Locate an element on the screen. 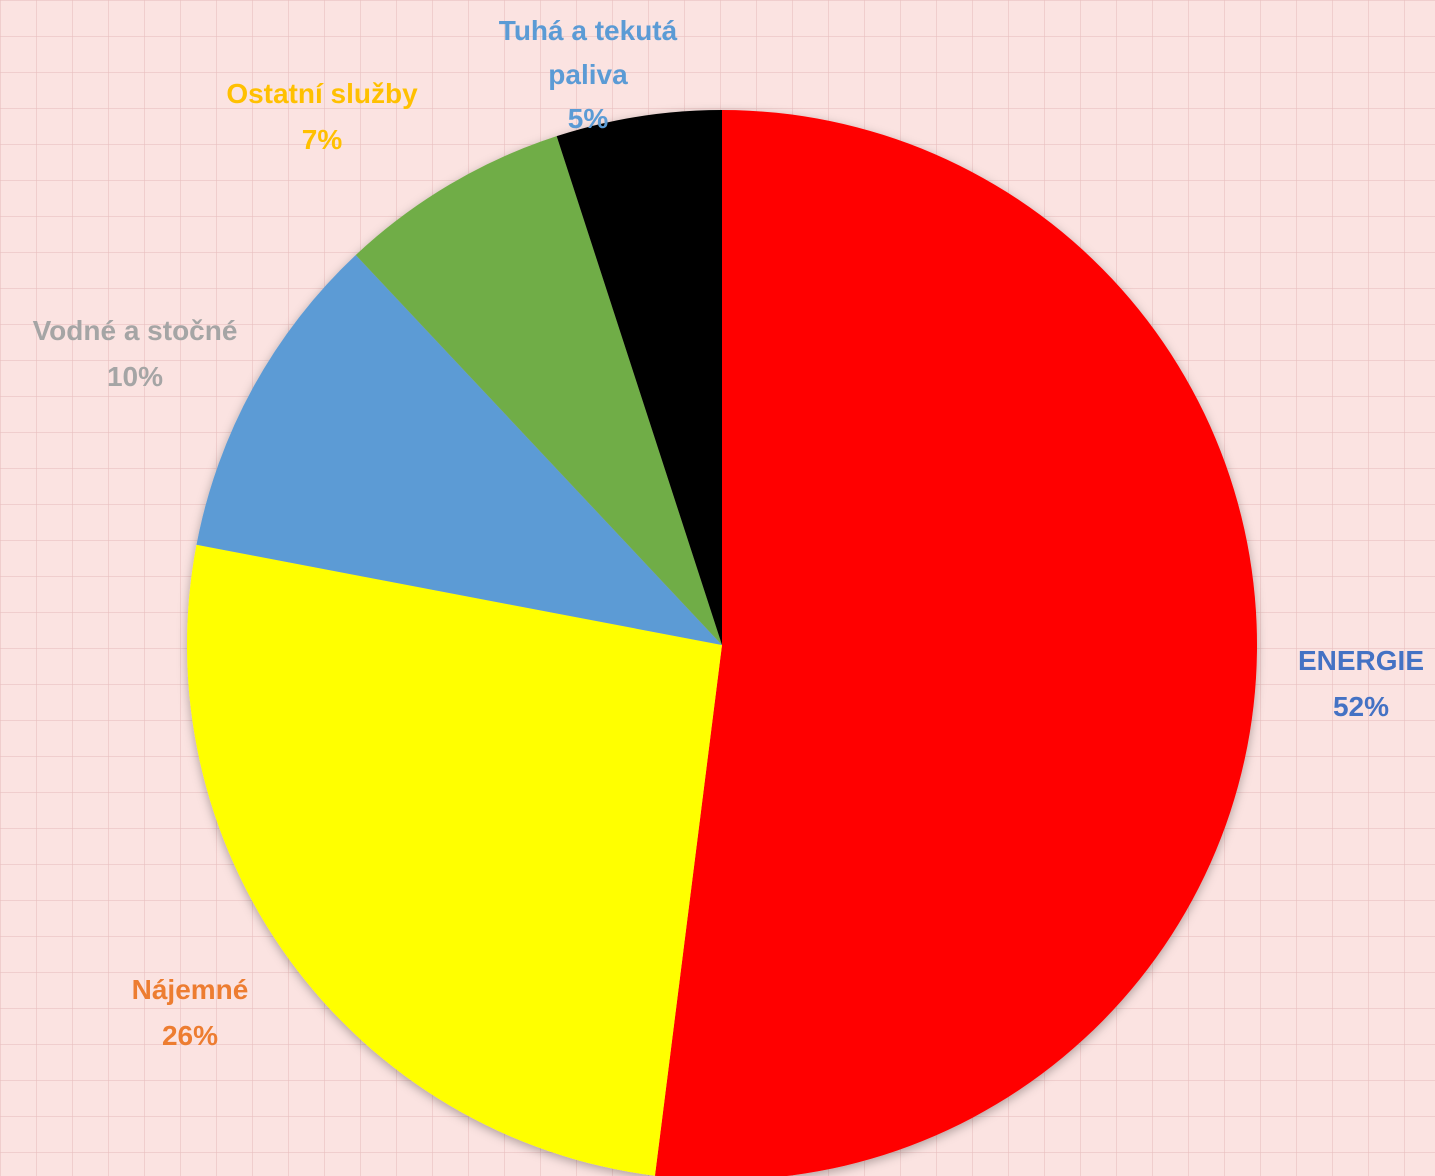 The image size is (1435, 1176). slice-percent-tuha-a-tekuta-paliva: 5% is located at coordinates (588, 118).